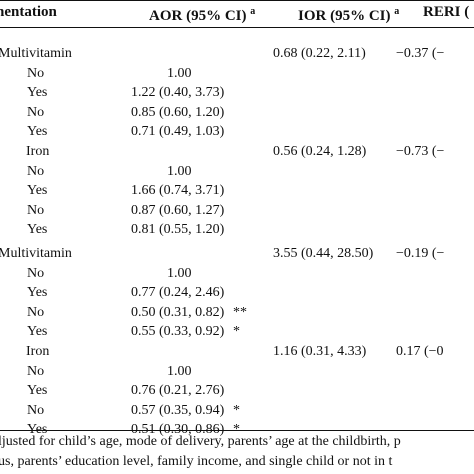 The image size is (474, 474). I want to click on aor-value: 0.57 (0.35, 0.94), so click(178, 410).